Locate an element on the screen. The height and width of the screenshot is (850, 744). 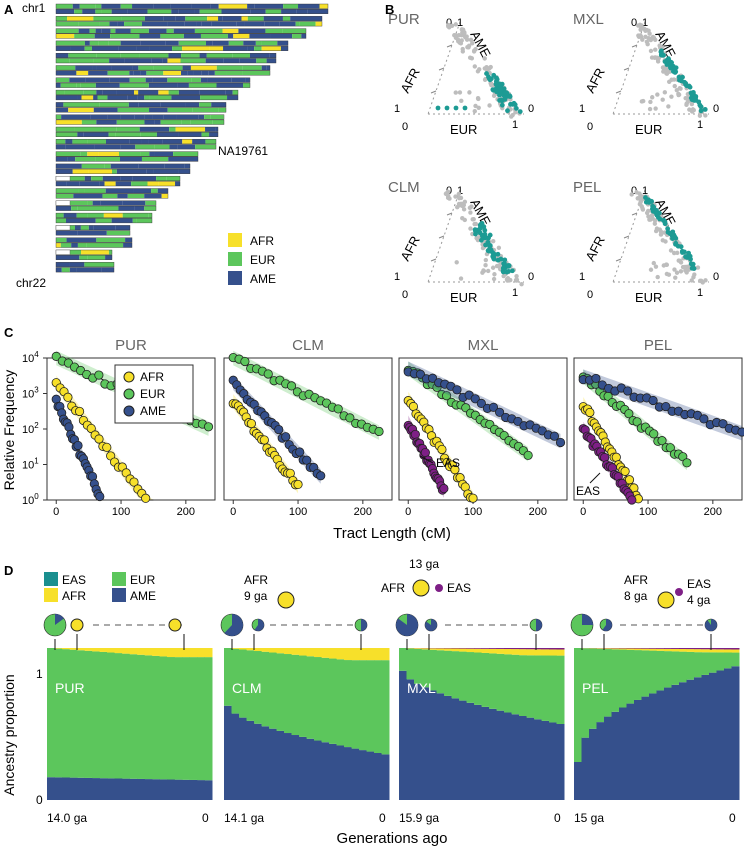
bar-eas is located at coordinates (478, 648).